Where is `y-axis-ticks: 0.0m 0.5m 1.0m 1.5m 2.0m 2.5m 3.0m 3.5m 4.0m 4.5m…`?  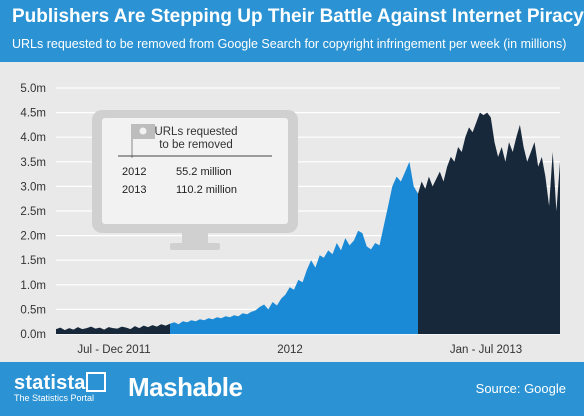
y-axis-ticks: 0.0m 0.5m 1.0m 1.5m 2.0m 2.5m 3.0m 3.5m 4.0m 4.5m… is located at coordinates (33, 212).